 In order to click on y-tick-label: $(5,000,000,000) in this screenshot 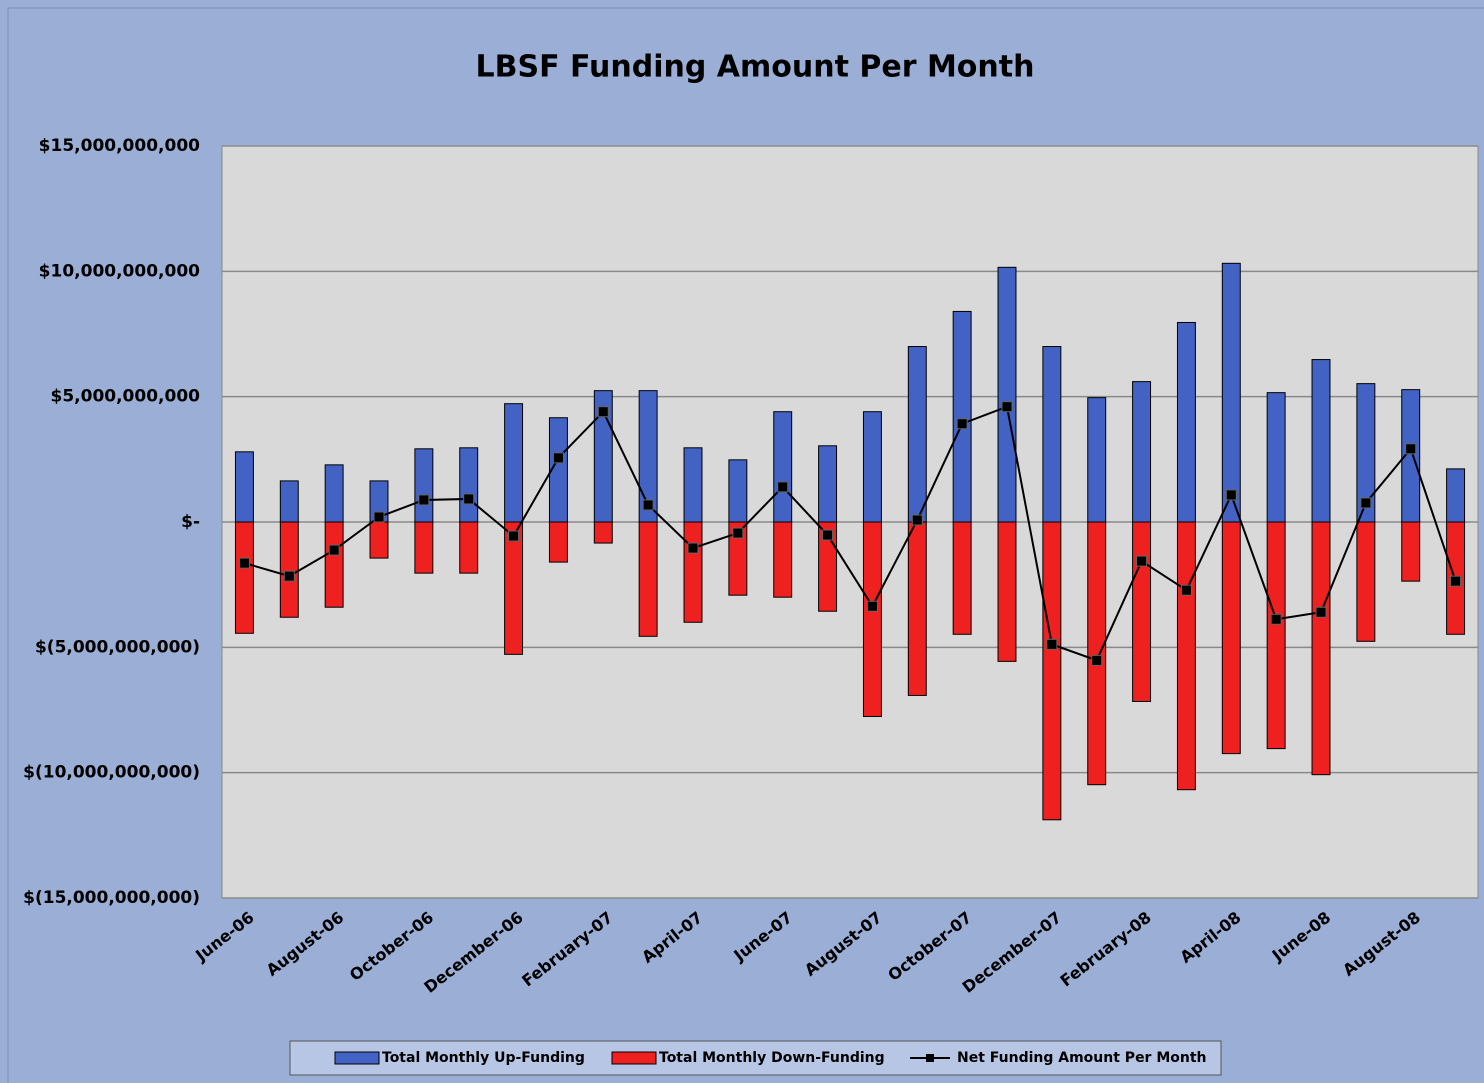, I will do `click(117, 647)`.